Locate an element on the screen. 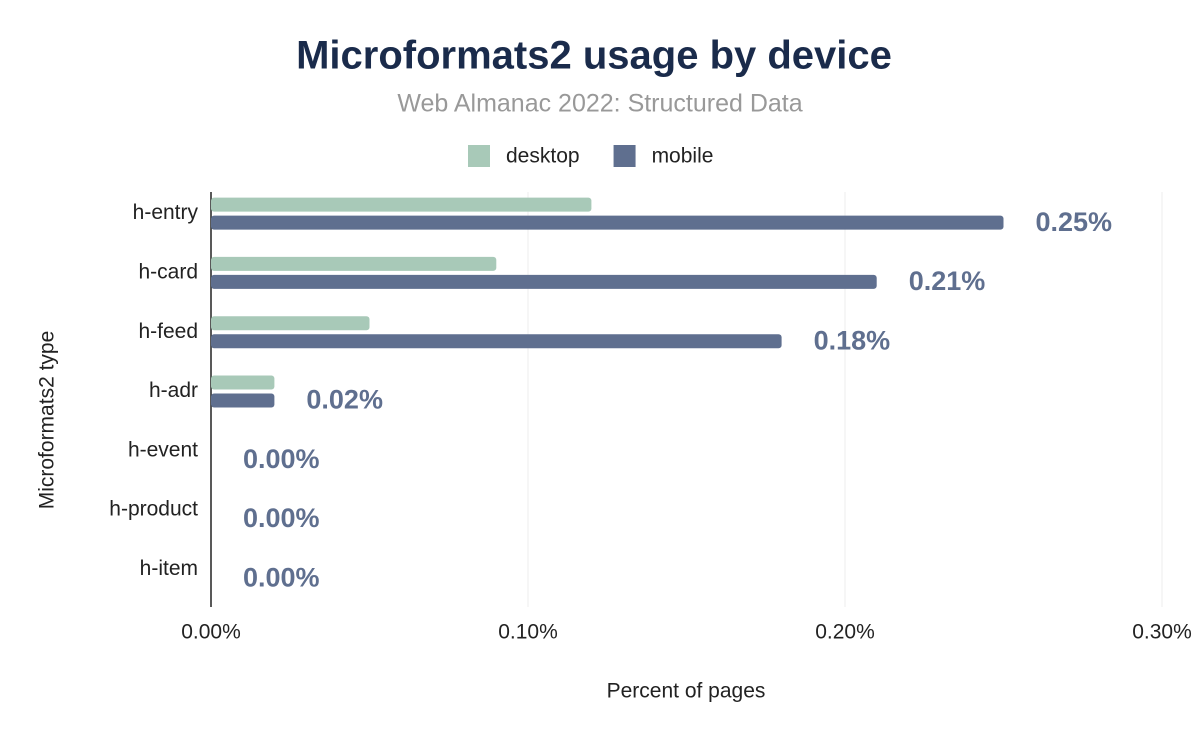  y-tick-label: h-card is located at coordinates (168, 271).